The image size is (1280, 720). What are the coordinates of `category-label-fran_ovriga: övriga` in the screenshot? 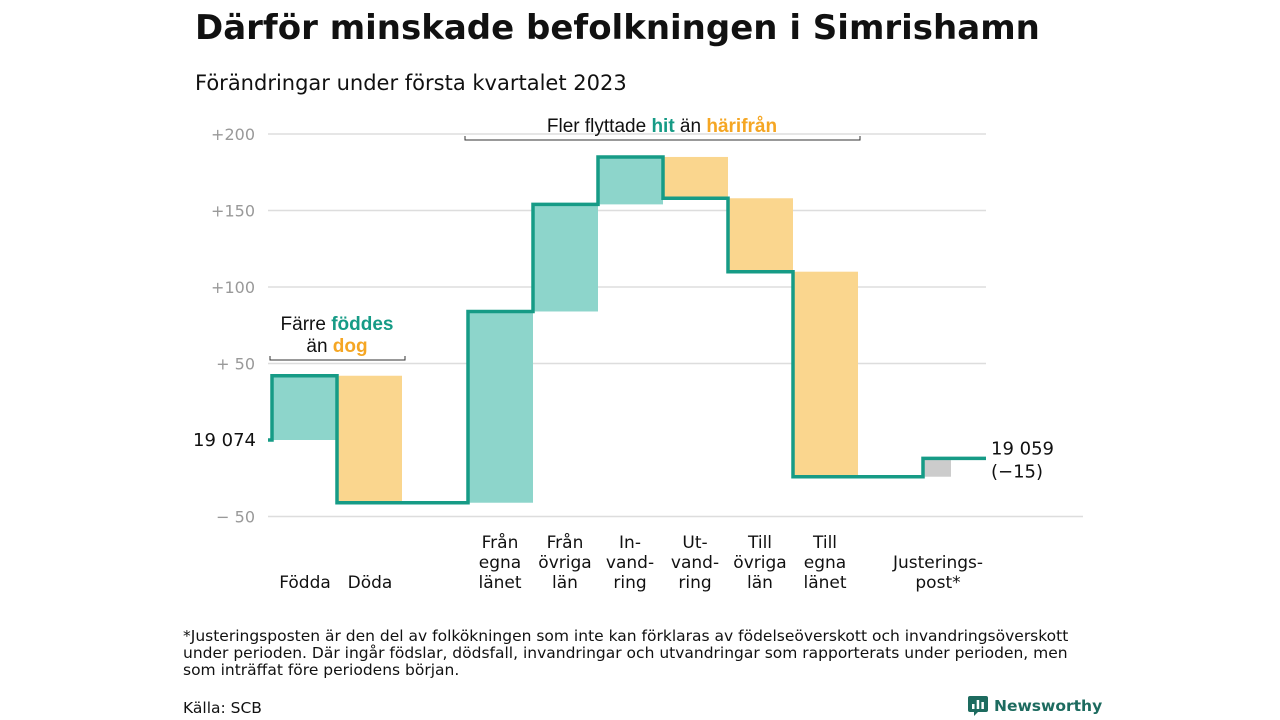 It's located at (564, 563).